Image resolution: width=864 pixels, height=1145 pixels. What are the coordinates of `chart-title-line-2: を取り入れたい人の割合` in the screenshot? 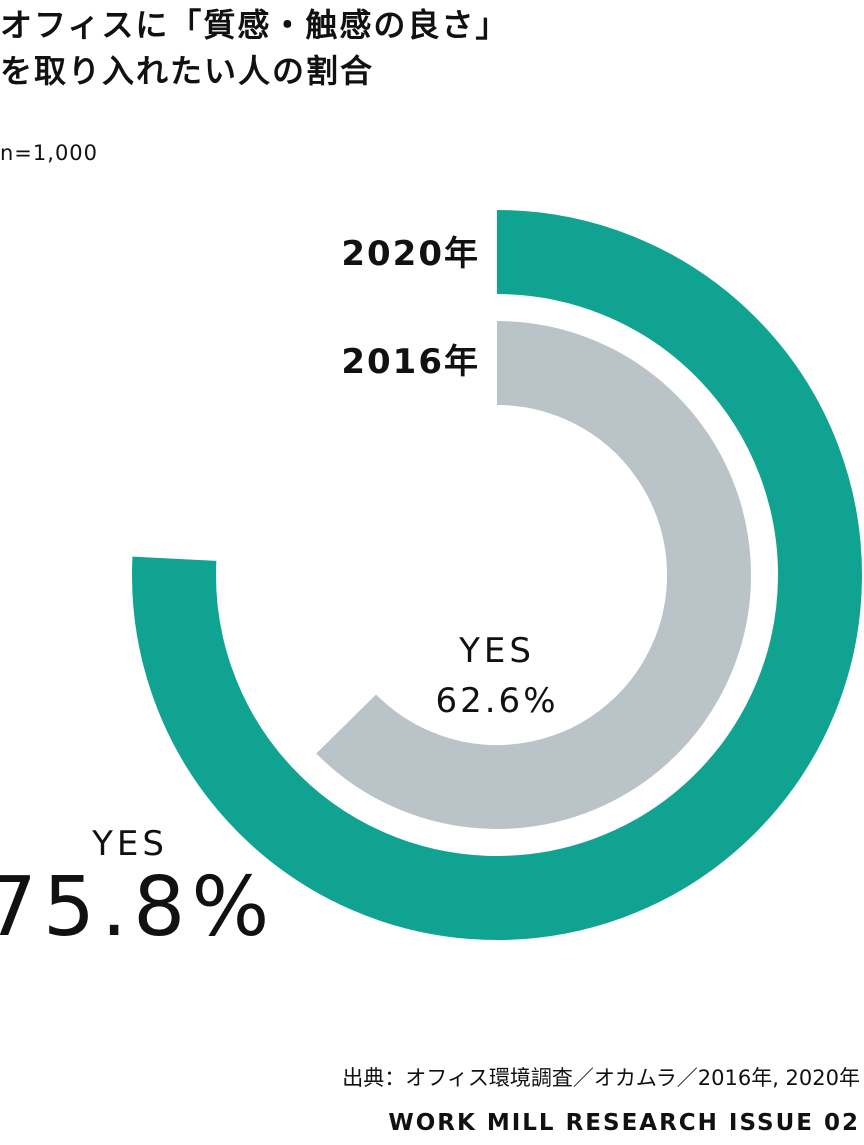 It's located at (187, 71).